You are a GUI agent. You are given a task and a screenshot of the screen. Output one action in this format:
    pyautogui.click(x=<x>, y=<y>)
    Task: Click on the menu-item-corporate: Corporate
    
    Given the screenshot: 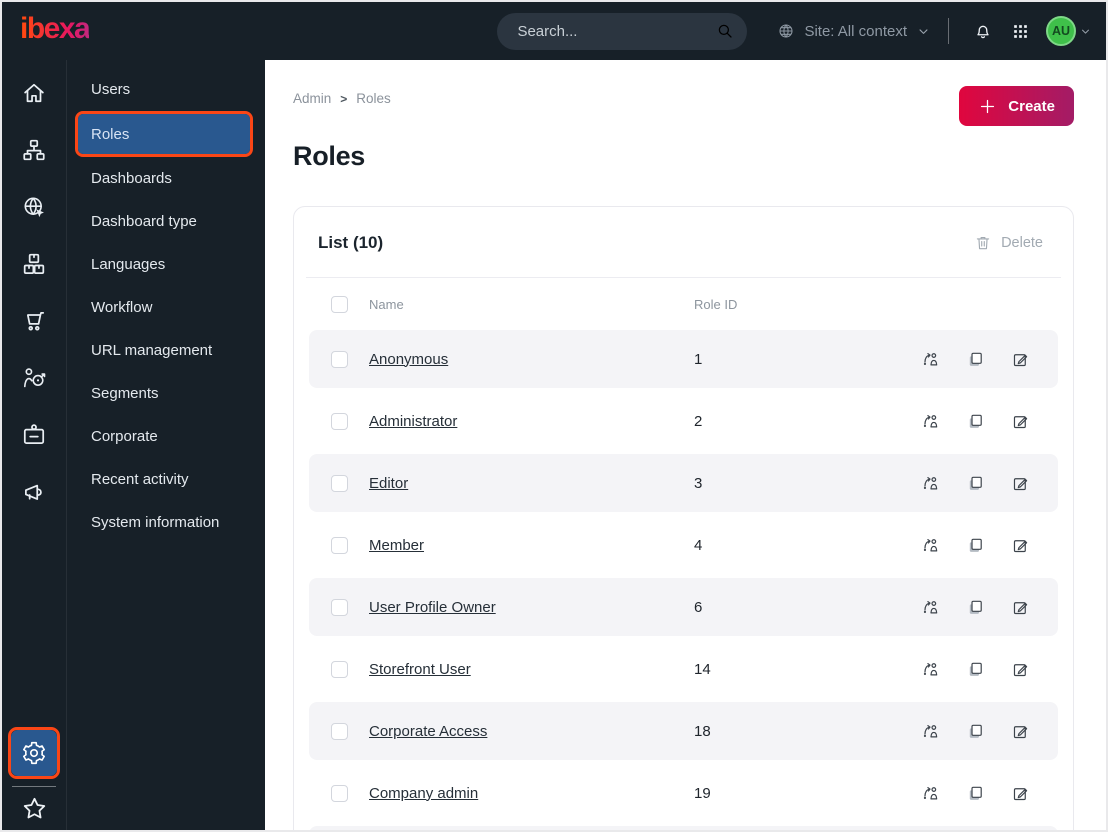 What is the action you would take?
    pyautogui.click(x=166, y=436)
    